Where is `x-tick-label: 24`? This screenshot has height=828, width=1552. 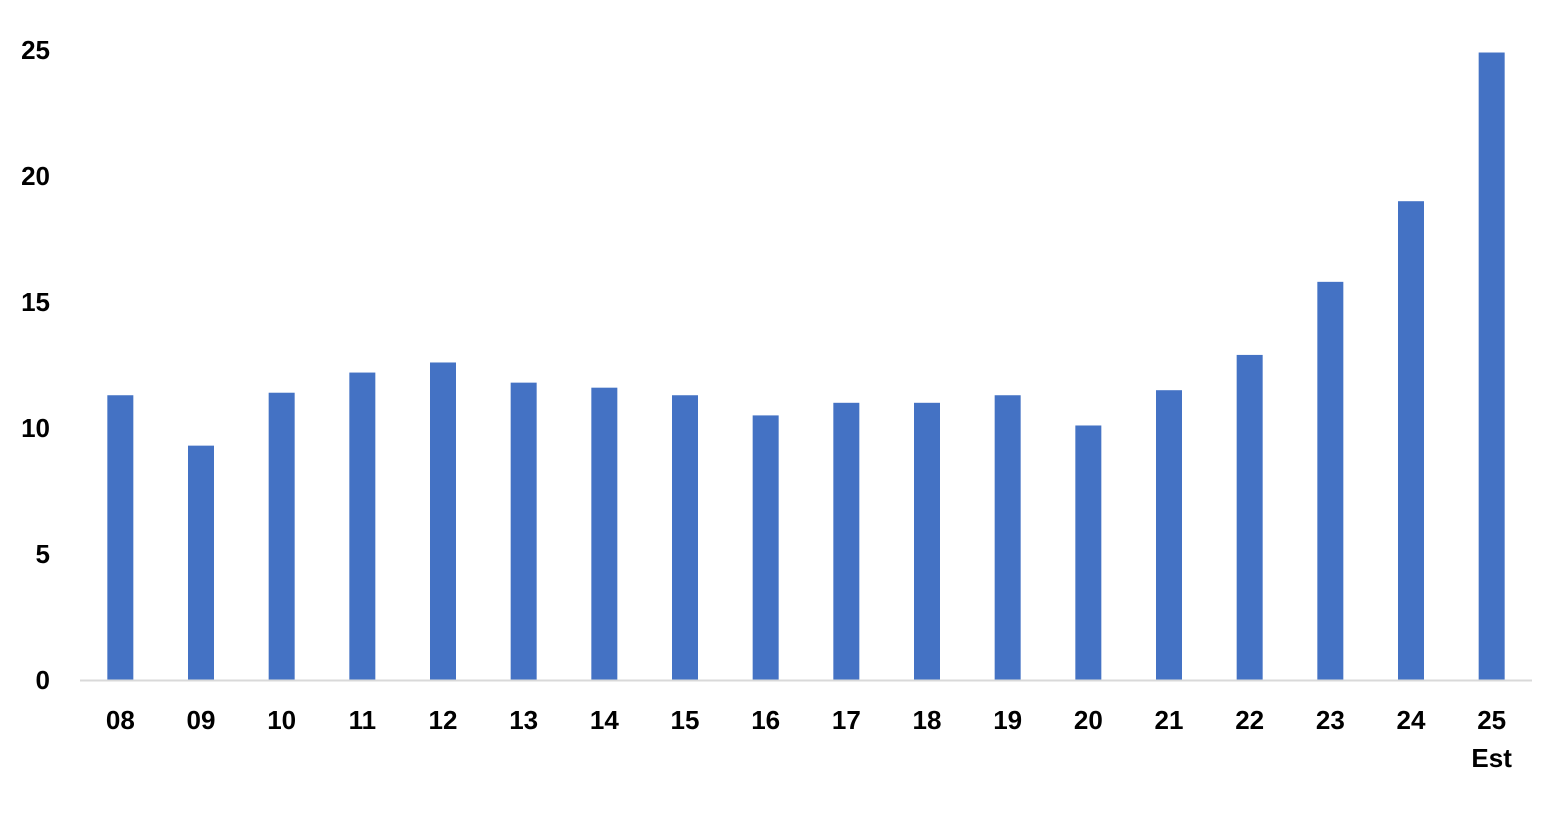 x-tick-label: 24 is located at coordinates (1411, 720).